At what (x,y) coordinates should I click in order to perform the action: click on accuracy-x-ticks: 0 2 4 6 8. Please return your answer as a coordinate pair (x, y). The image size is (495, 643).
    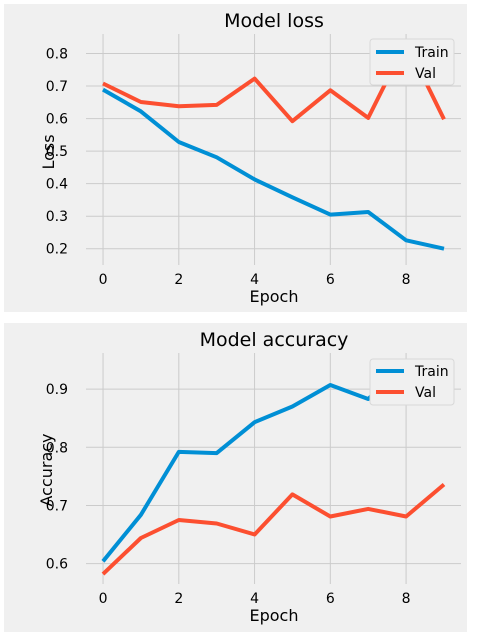
    Looking at the image, I should click on (255, 599).